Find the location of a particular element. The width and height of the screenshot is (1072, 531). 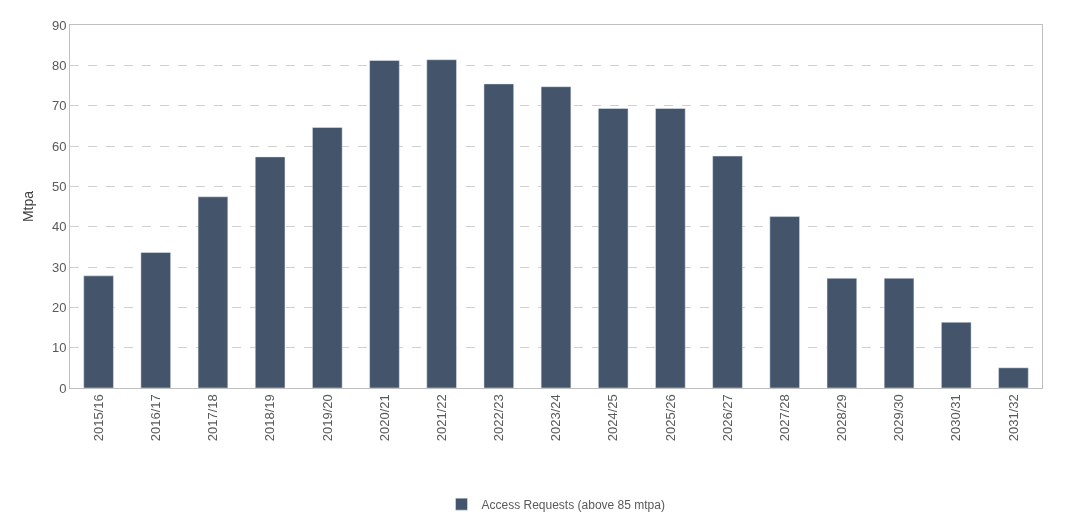

y-tick-label: 10 is located at coordinates (59, 348).